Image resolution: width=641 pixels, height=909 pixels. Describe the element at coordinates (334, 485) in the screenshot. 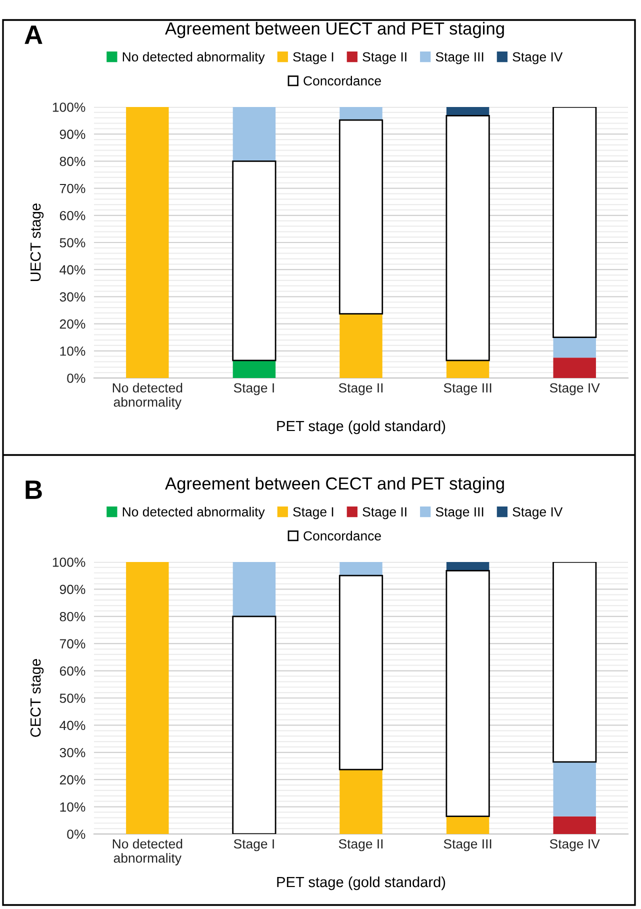

I see `chart-title: Agreement between CECT and PET staging` at that location.